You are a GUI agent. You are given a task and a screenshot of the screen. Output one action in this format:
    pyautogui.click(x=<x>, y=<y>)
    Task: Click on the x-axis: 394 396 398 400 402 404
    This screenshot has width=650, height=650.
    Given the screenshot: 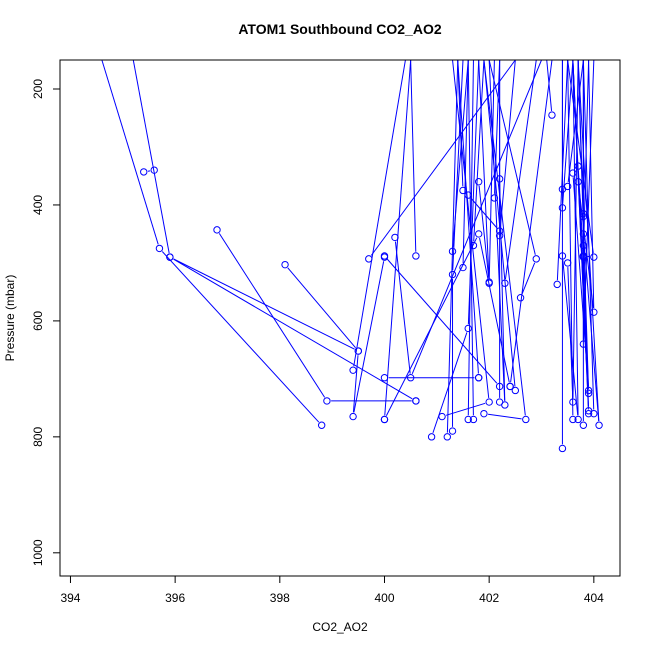 What is the action you would take?
    pyautogui.click(x=332, y=590)
    